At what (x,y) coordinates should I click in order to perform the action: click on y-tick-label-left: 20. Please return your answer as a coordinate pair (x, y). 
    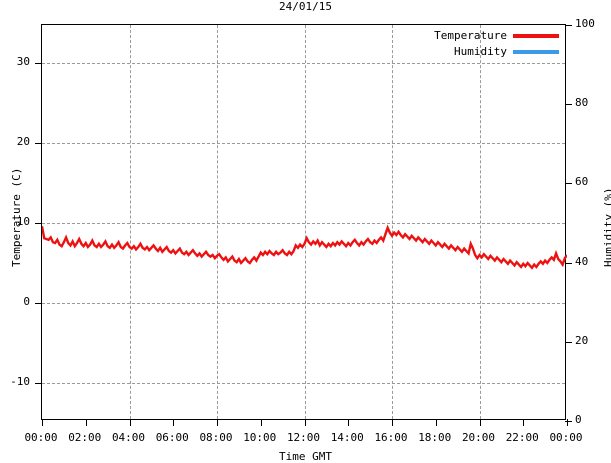
    Looking at the image, I should click on (23, 141).